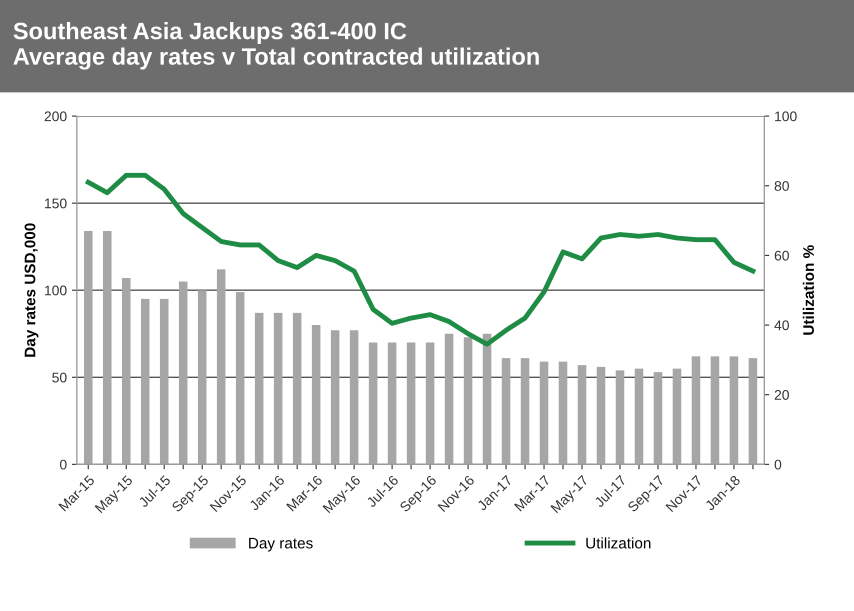  Describe the element at coordinates (778, 465) in the screenshot. I see `y2-tick-label: 0` at that location.